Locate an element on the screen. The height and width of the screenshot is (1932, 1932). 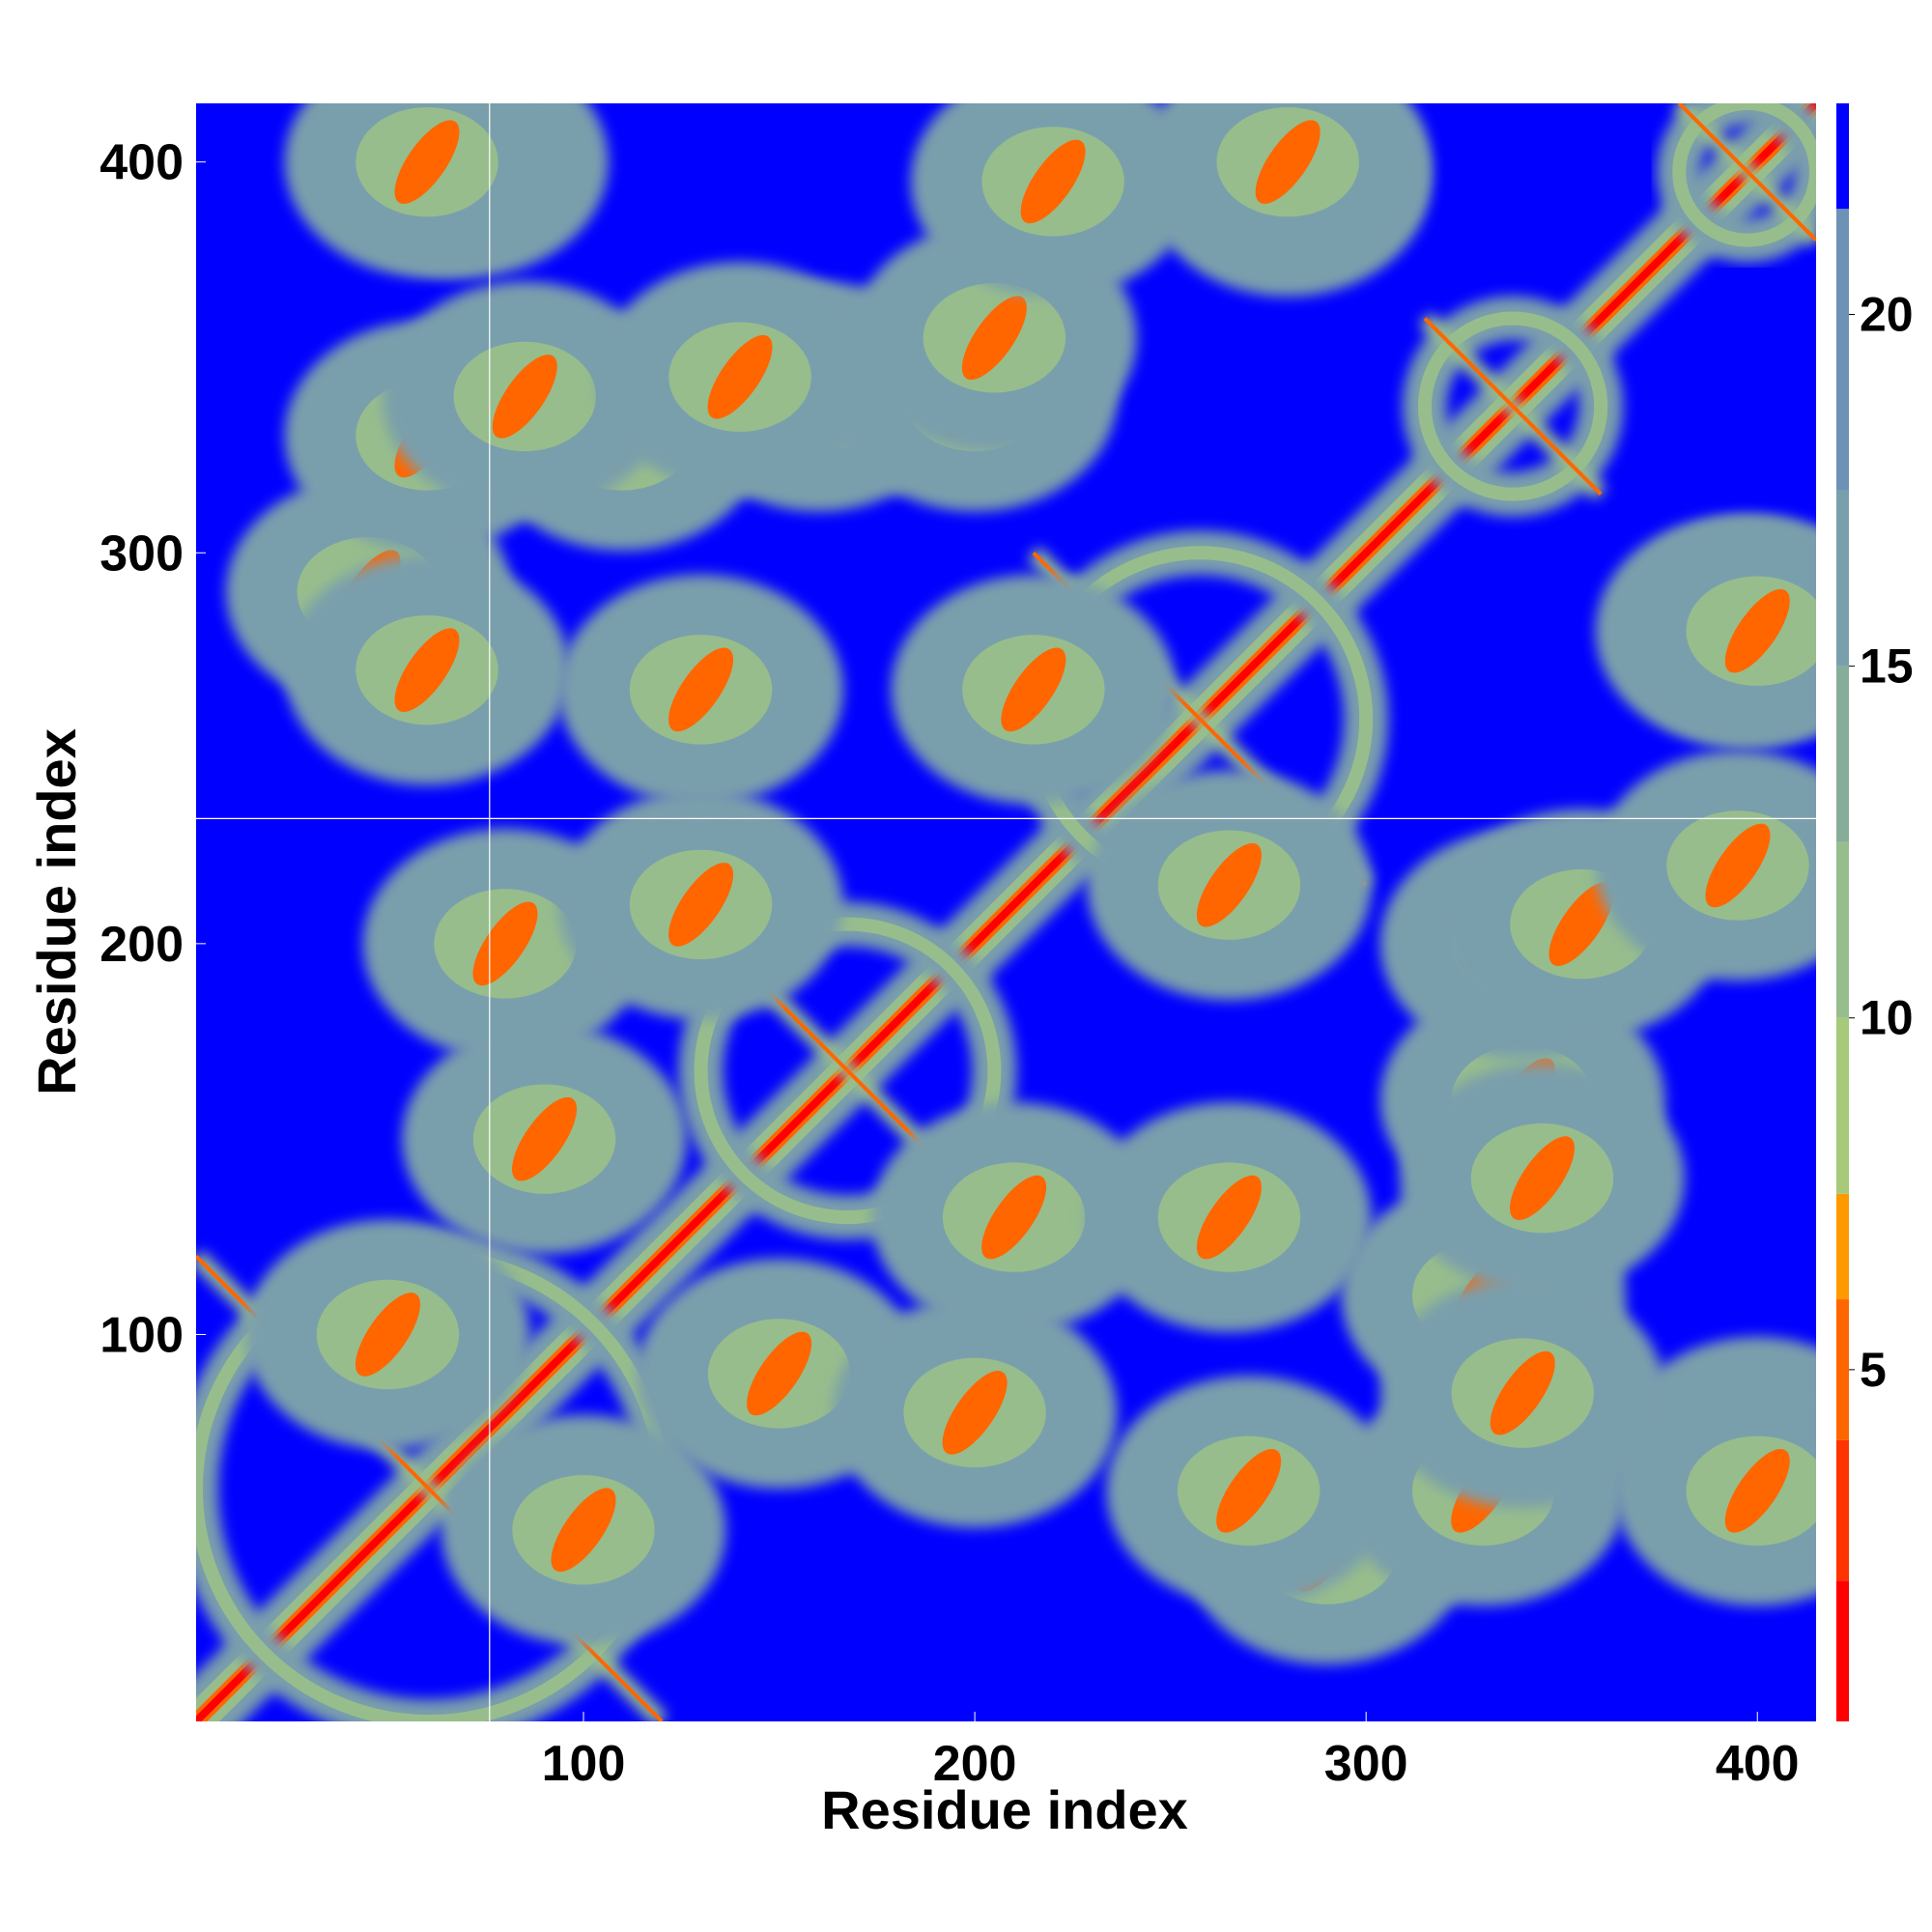
x-axis-ticks: 100 200 300 400 is located at coordinates (1171, 1752).